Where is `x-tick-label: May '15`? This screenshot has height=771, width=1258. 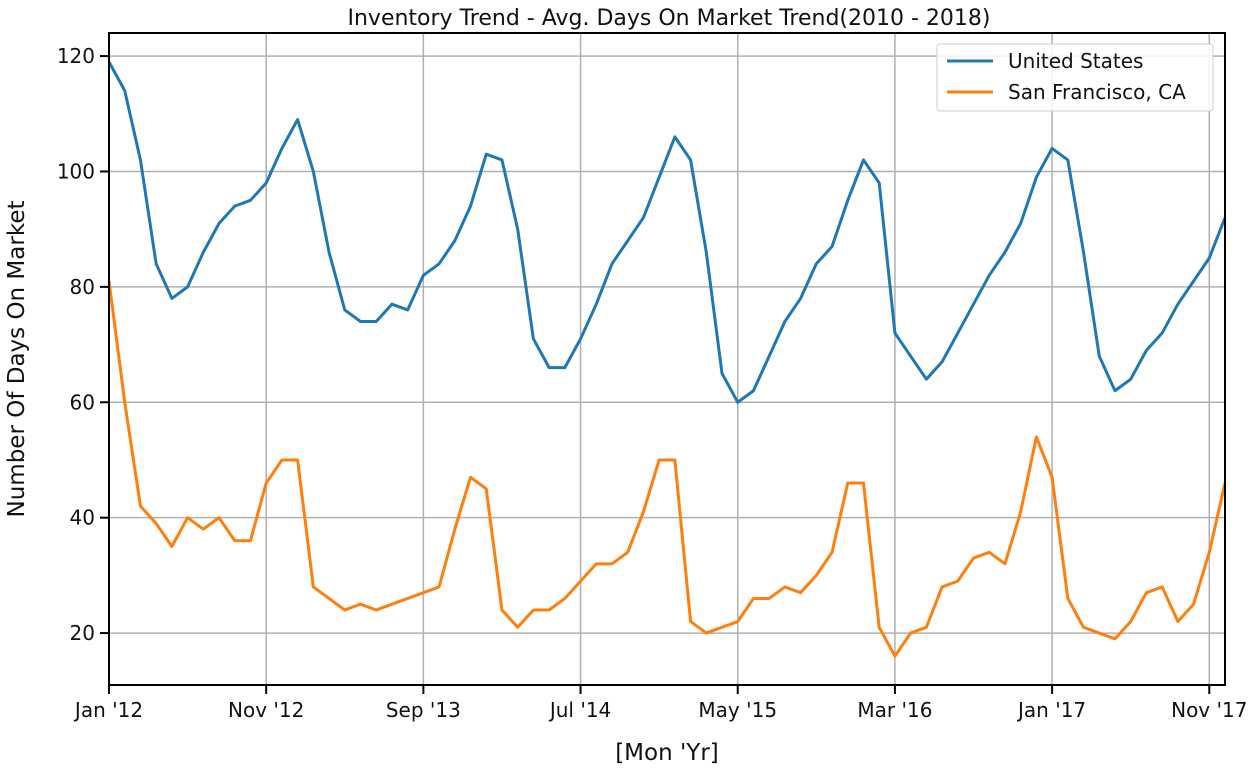 x-tick-label: May '15 is located at coordinates (737, 710).